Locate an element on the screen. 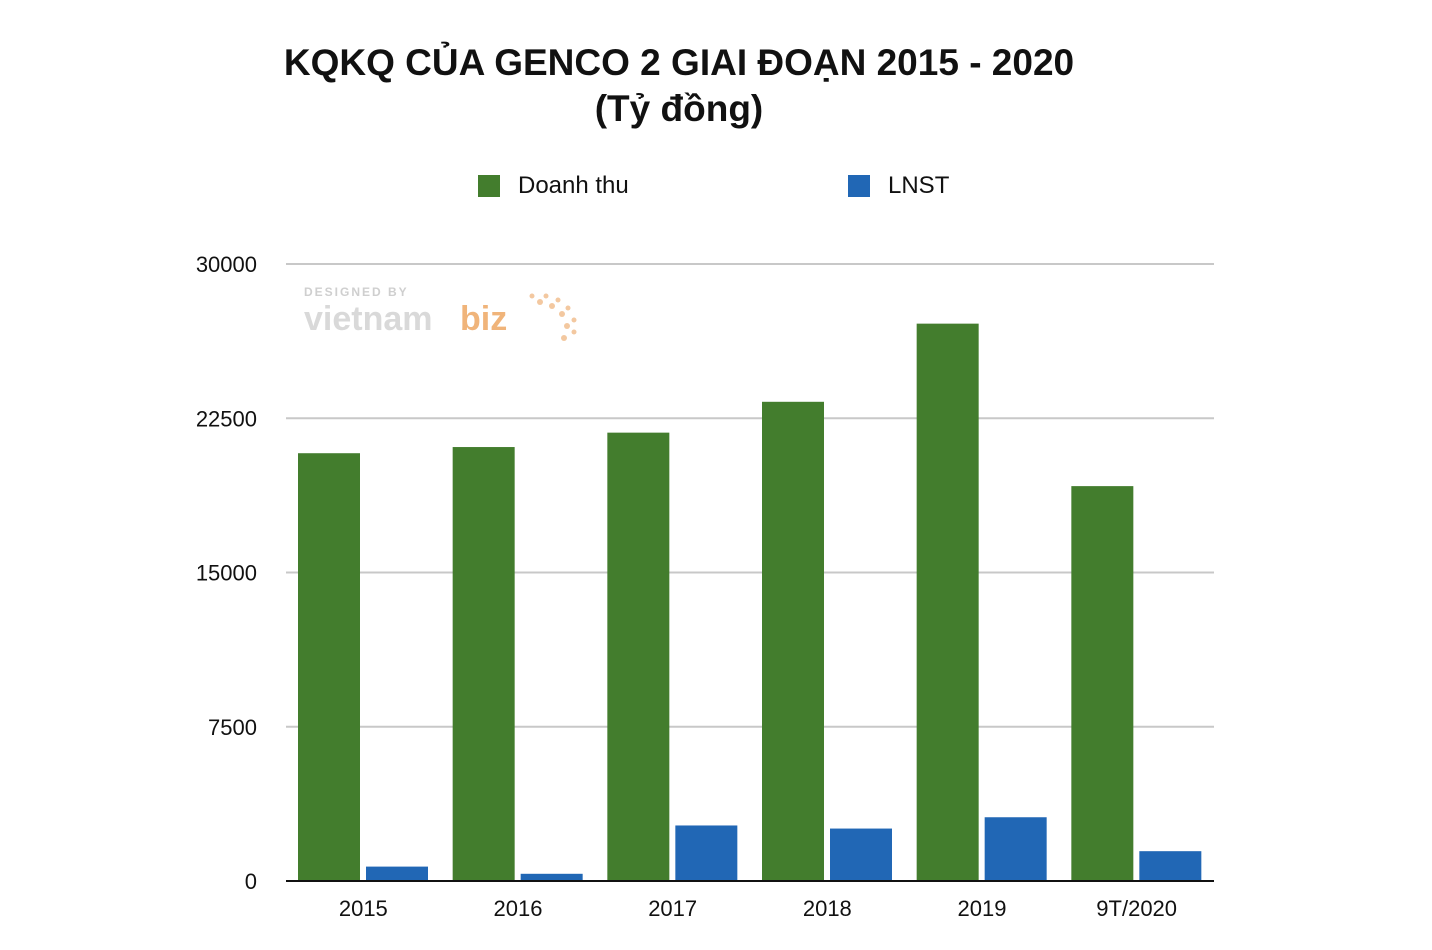 The height and width of the screenshot is (950, 1432). x-tick-label-2018: 2018 is located at coordinates (827, 908).